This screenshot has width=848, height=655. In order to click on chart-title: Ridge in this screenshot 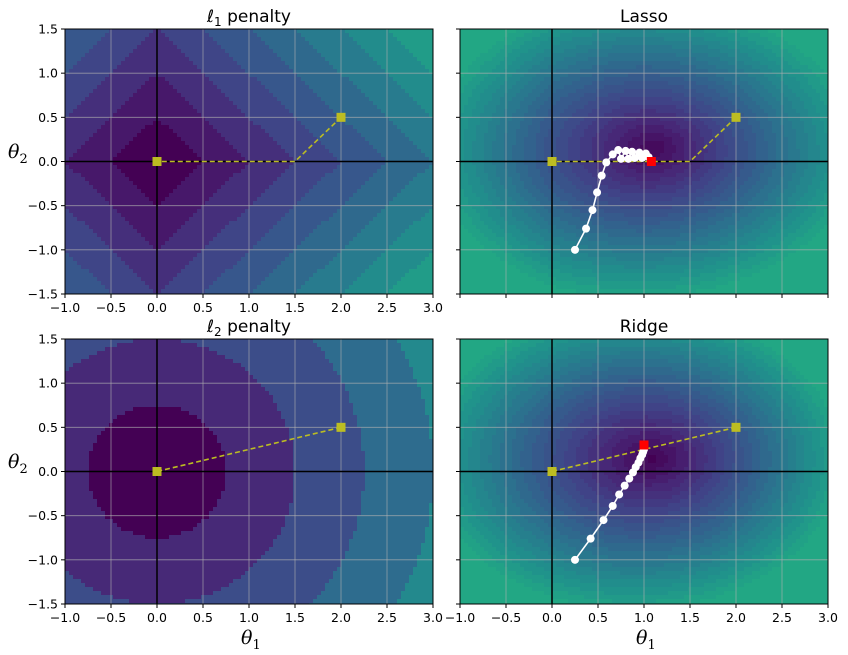, I will do `click(644, 327)`.